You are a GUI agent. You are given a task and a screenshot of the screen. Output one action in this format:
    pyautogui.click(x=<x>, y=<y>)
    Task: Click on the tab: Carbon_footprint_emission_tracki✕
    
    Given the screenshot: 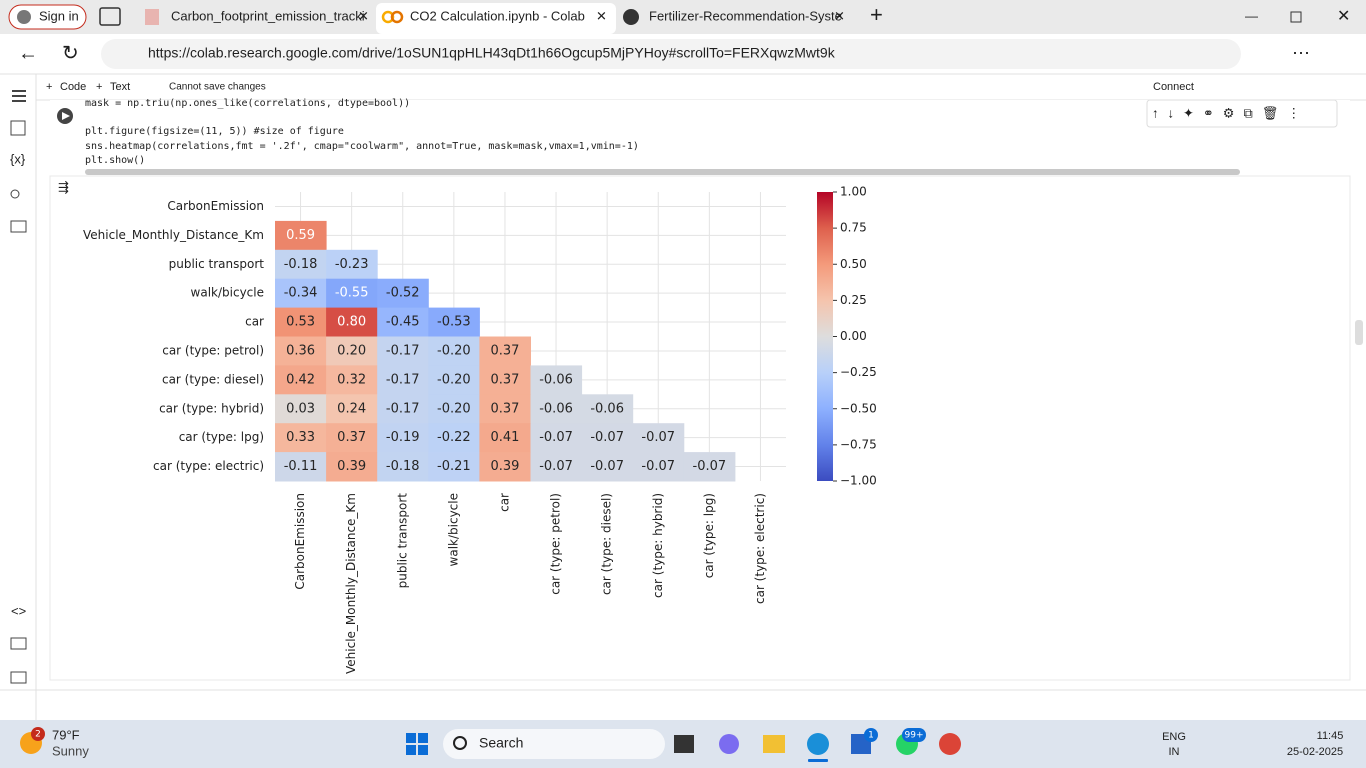 What is the action you would take?
    pyautogui.click(x=256, y=18)
    